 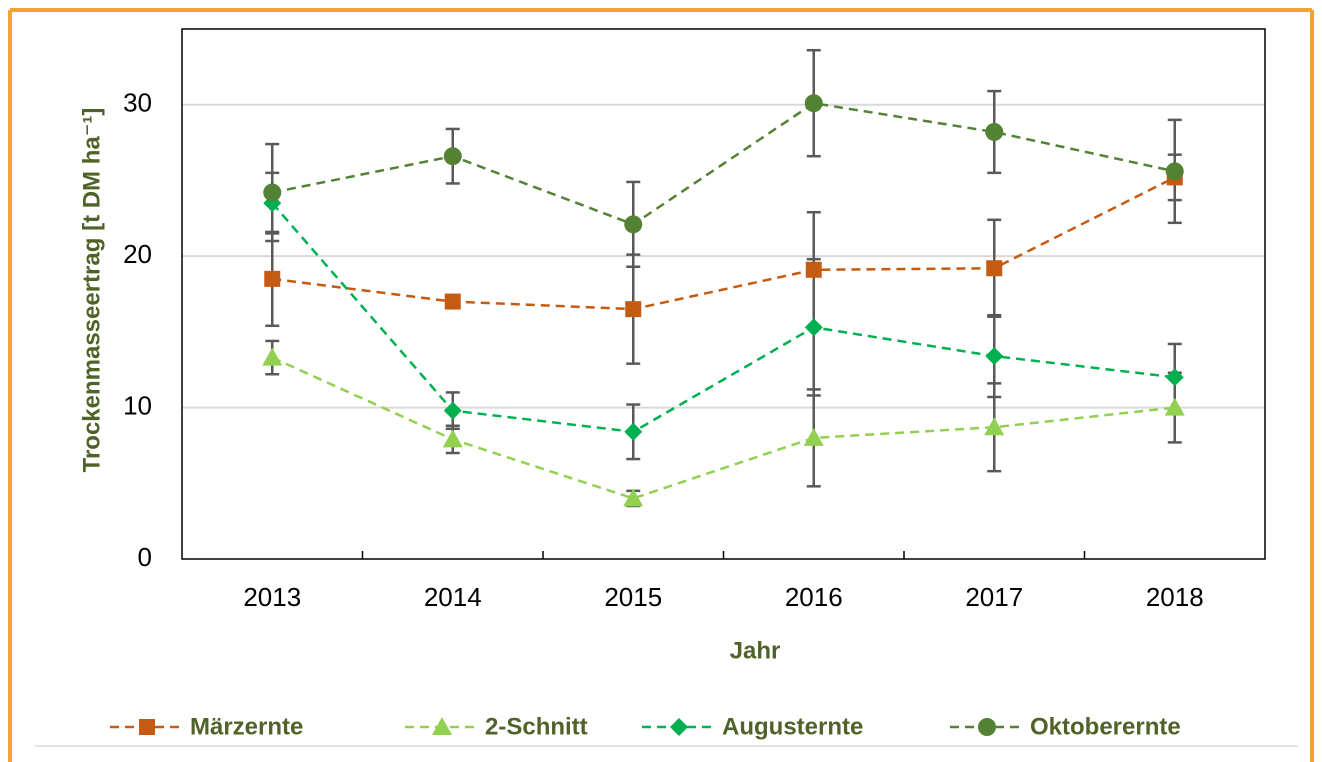 I want to click on x-tick-label: 2013, so click(x=272, y=597).